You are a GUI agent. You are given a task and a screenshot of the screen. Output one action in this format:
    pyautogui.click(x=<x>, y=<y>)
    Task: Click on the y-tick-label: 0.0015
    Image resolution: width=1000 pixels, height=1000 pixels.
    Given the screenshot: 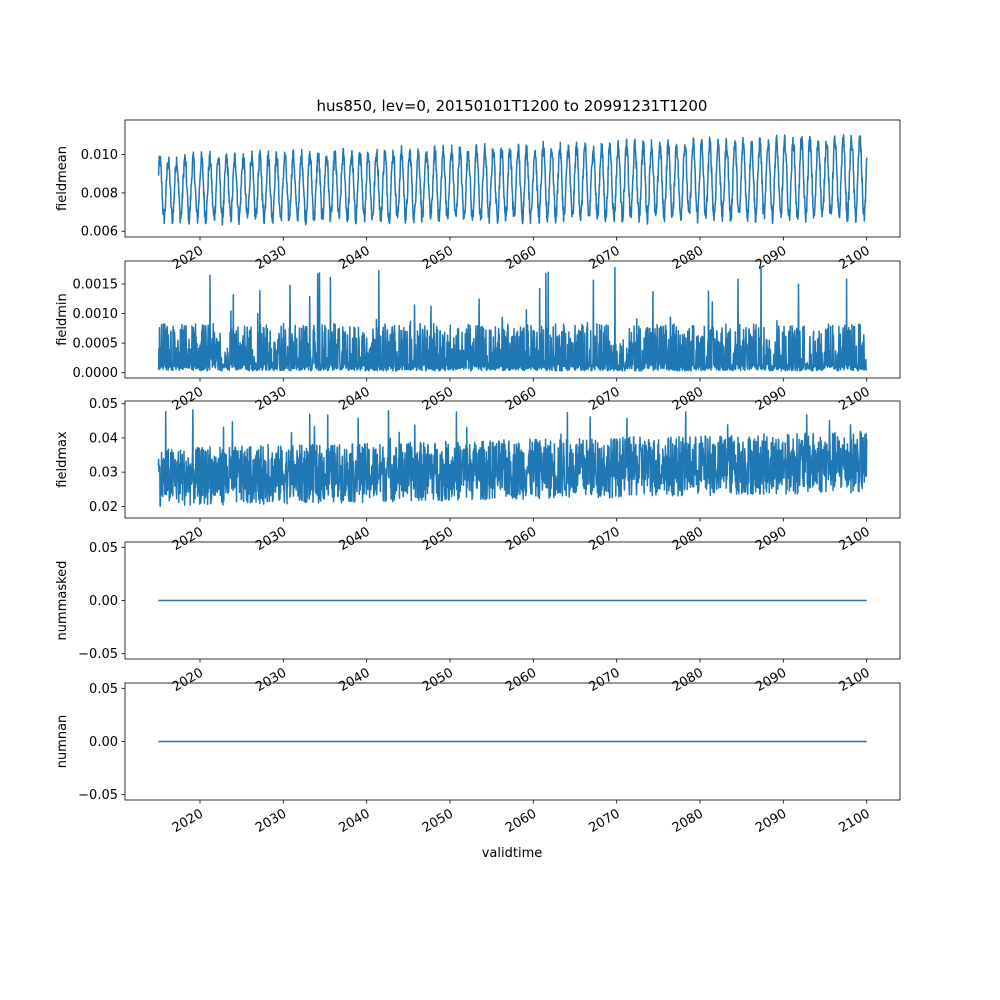 What is the action you would take?
    pyautogui.click(x=96, y=285)
    